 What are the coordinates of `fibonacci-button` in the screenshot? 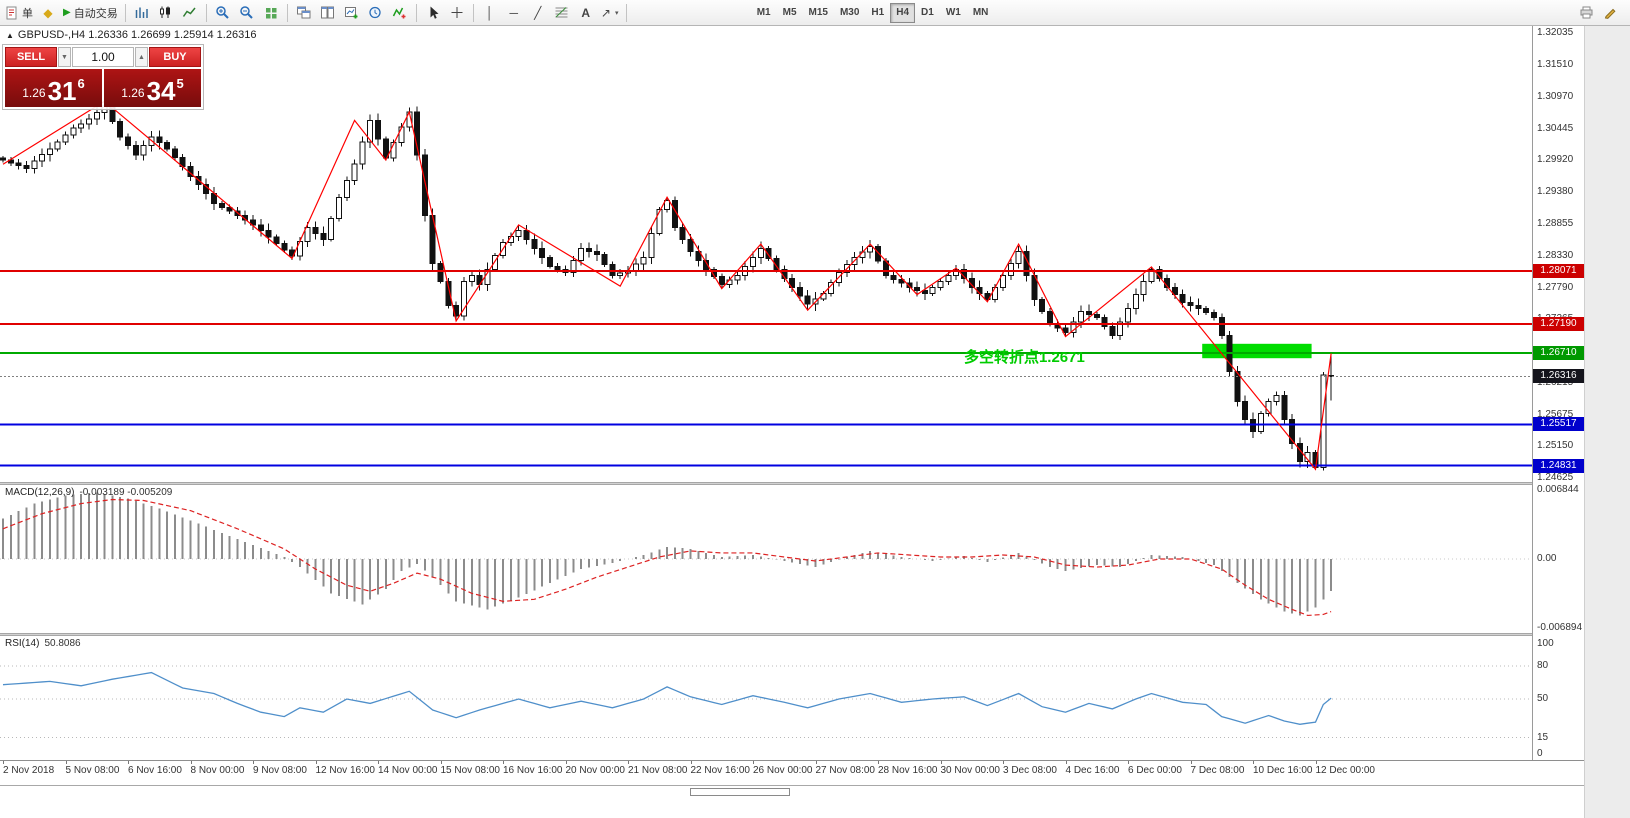 It's located at (562, 13).